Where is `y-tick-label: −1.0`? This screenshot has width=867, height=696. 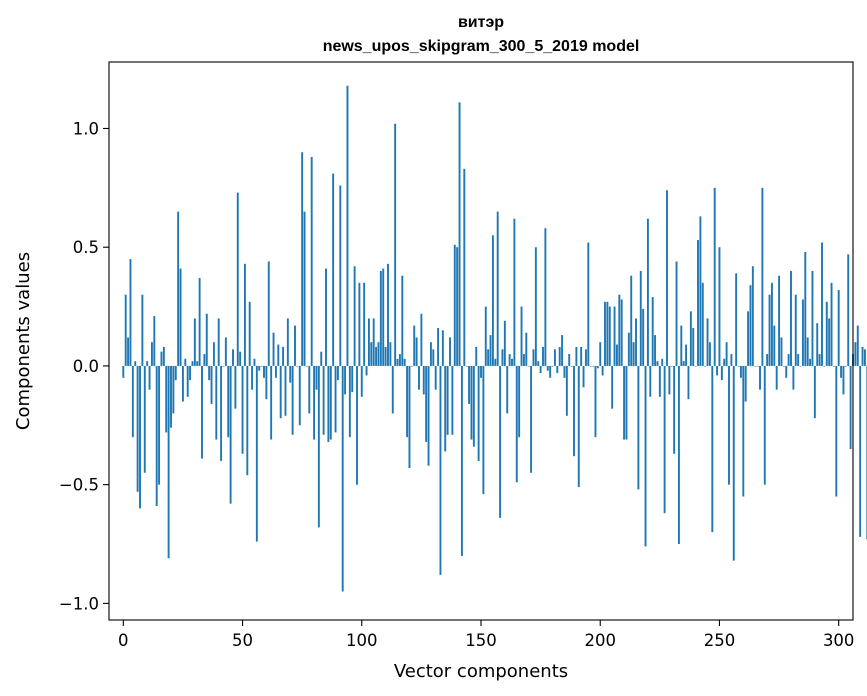
y-tick-label: −1.0 is located at coordinates (79, 603).